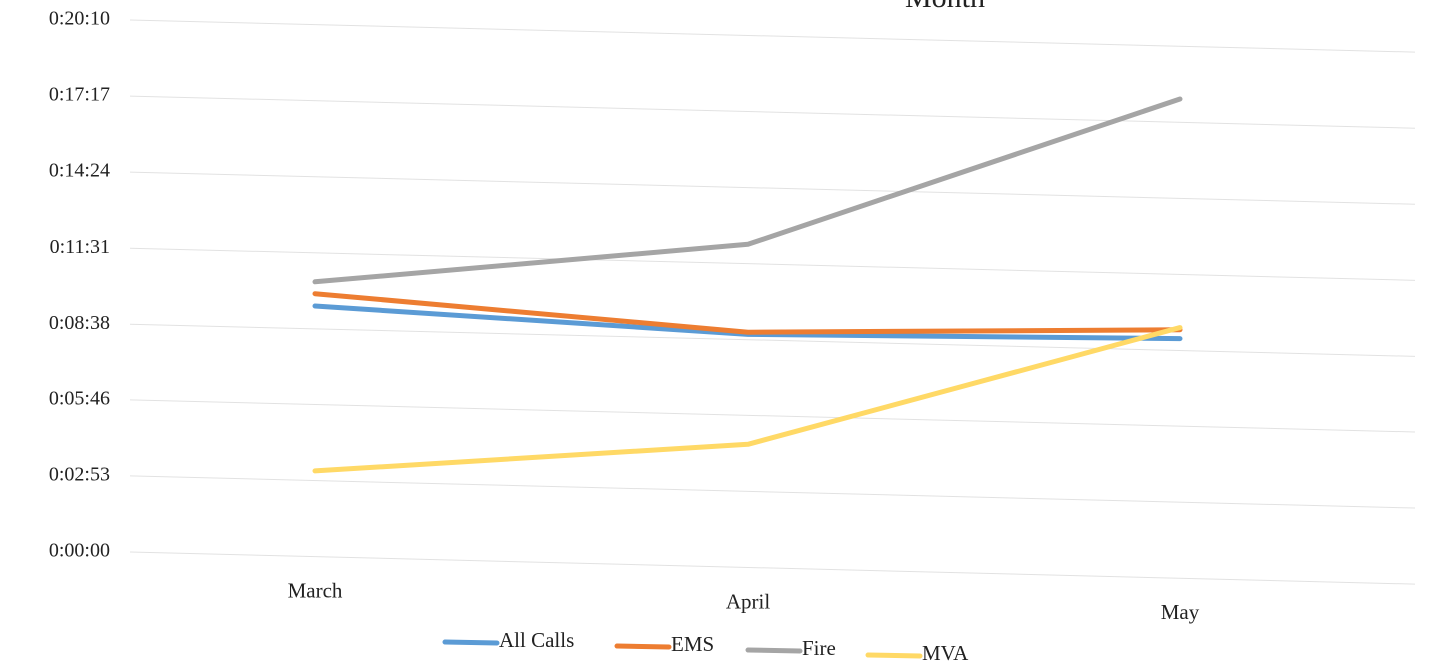 Image resolution: width=1456 pixels, height=665 pixels. What do you see at coordinates (471, 642) in the screenshot?
I see `legend-swatch-all-calls` at bounding box center [471, 642].